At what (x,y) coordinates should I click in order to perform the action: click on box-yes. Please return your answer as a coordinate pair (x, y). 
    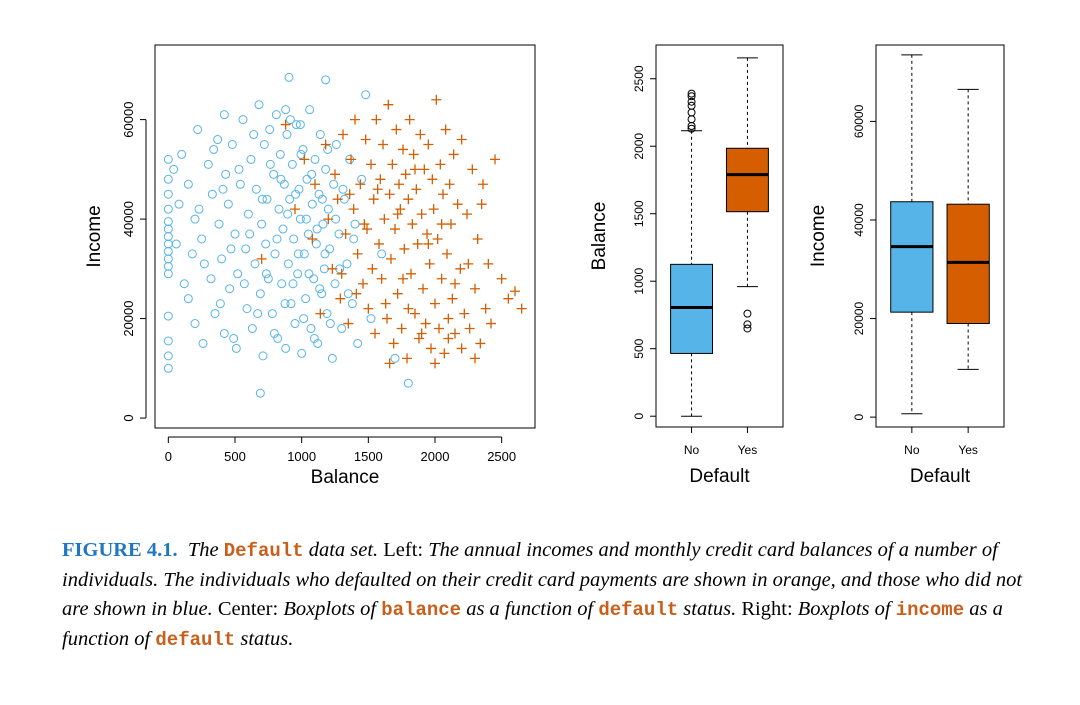
    Looking at the image, I should click on (747, 180).